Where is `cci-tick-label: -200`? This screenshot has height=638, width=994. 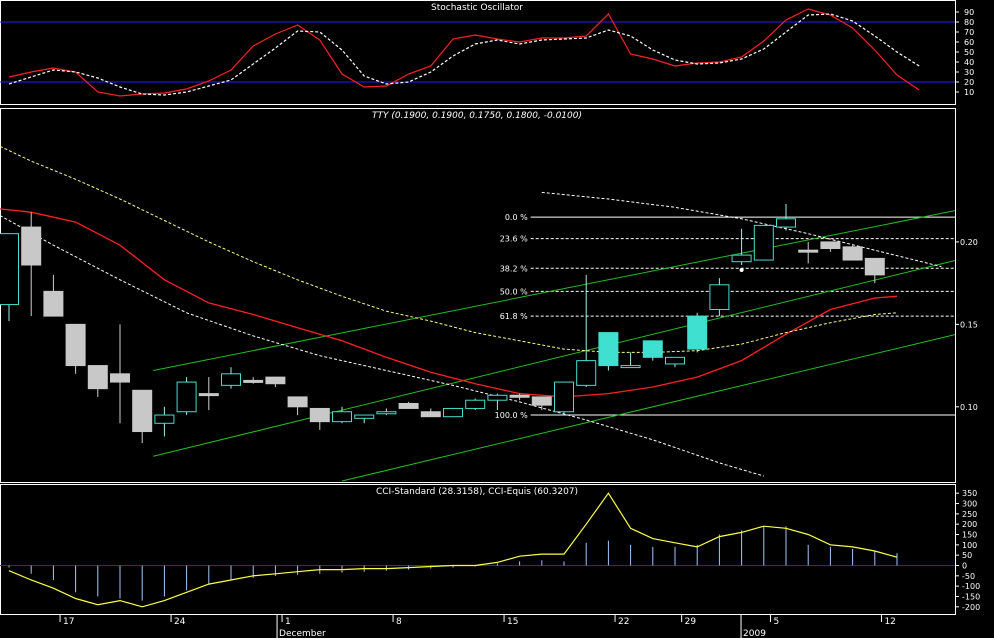
cci-tick-label: -200 is located at coordinates (971, 607).